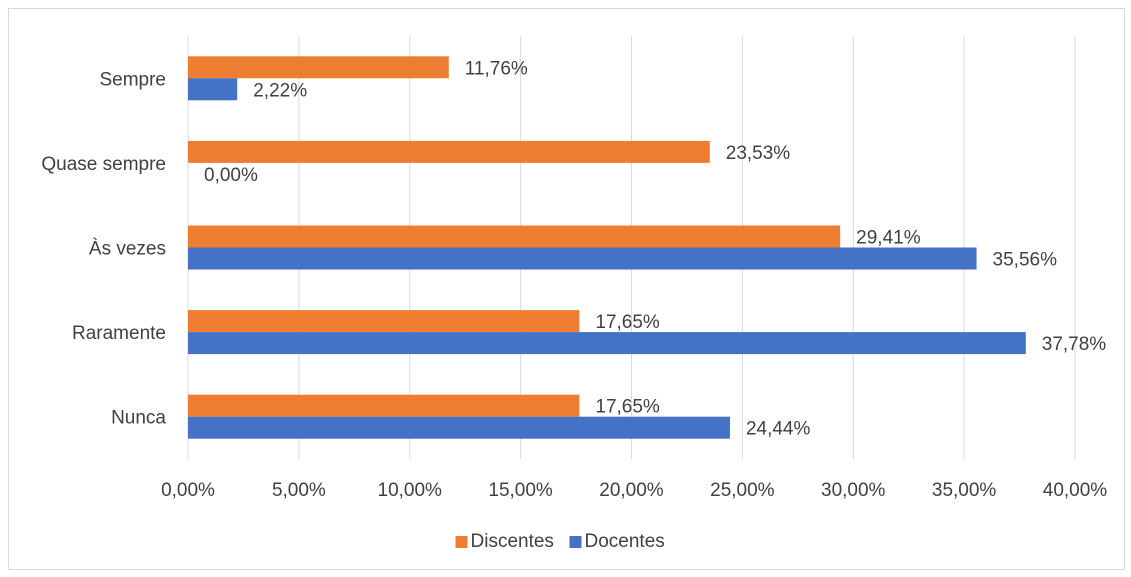 The height and width of the screenshot is (577, 1131). Describe the element at coordinates (231, 175) in the screenshot. I see `data-label: 0,00%` at that location.